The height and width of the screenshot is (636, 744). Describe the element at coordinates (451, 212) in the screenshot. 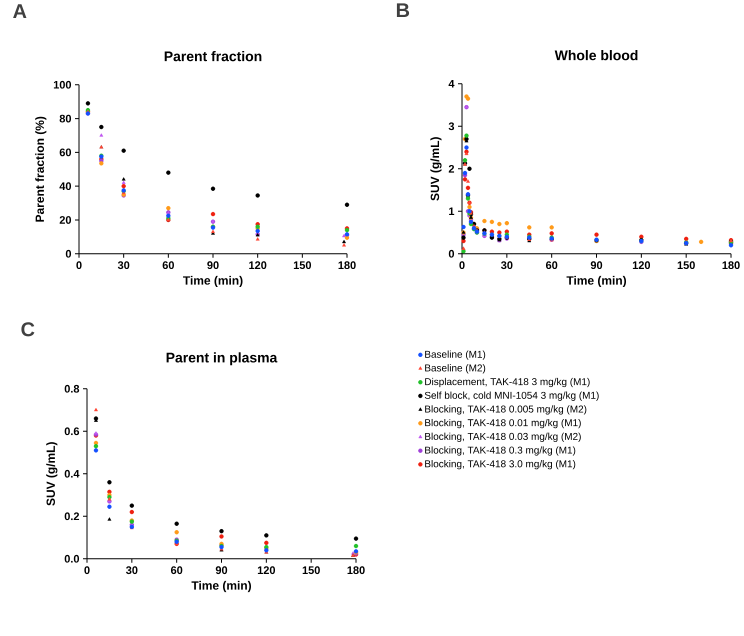

I see `y-tick-label: 1` at that location.